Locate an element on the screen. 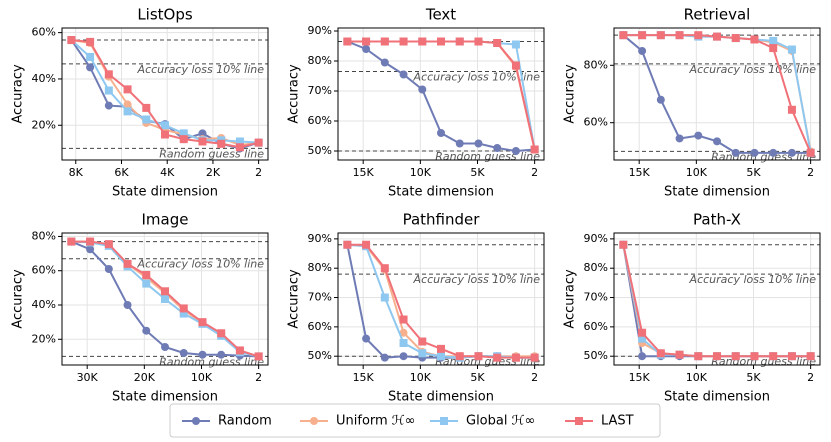 This screenshot has height=442, width=831. legend-box is located at coordinates (415, 420).